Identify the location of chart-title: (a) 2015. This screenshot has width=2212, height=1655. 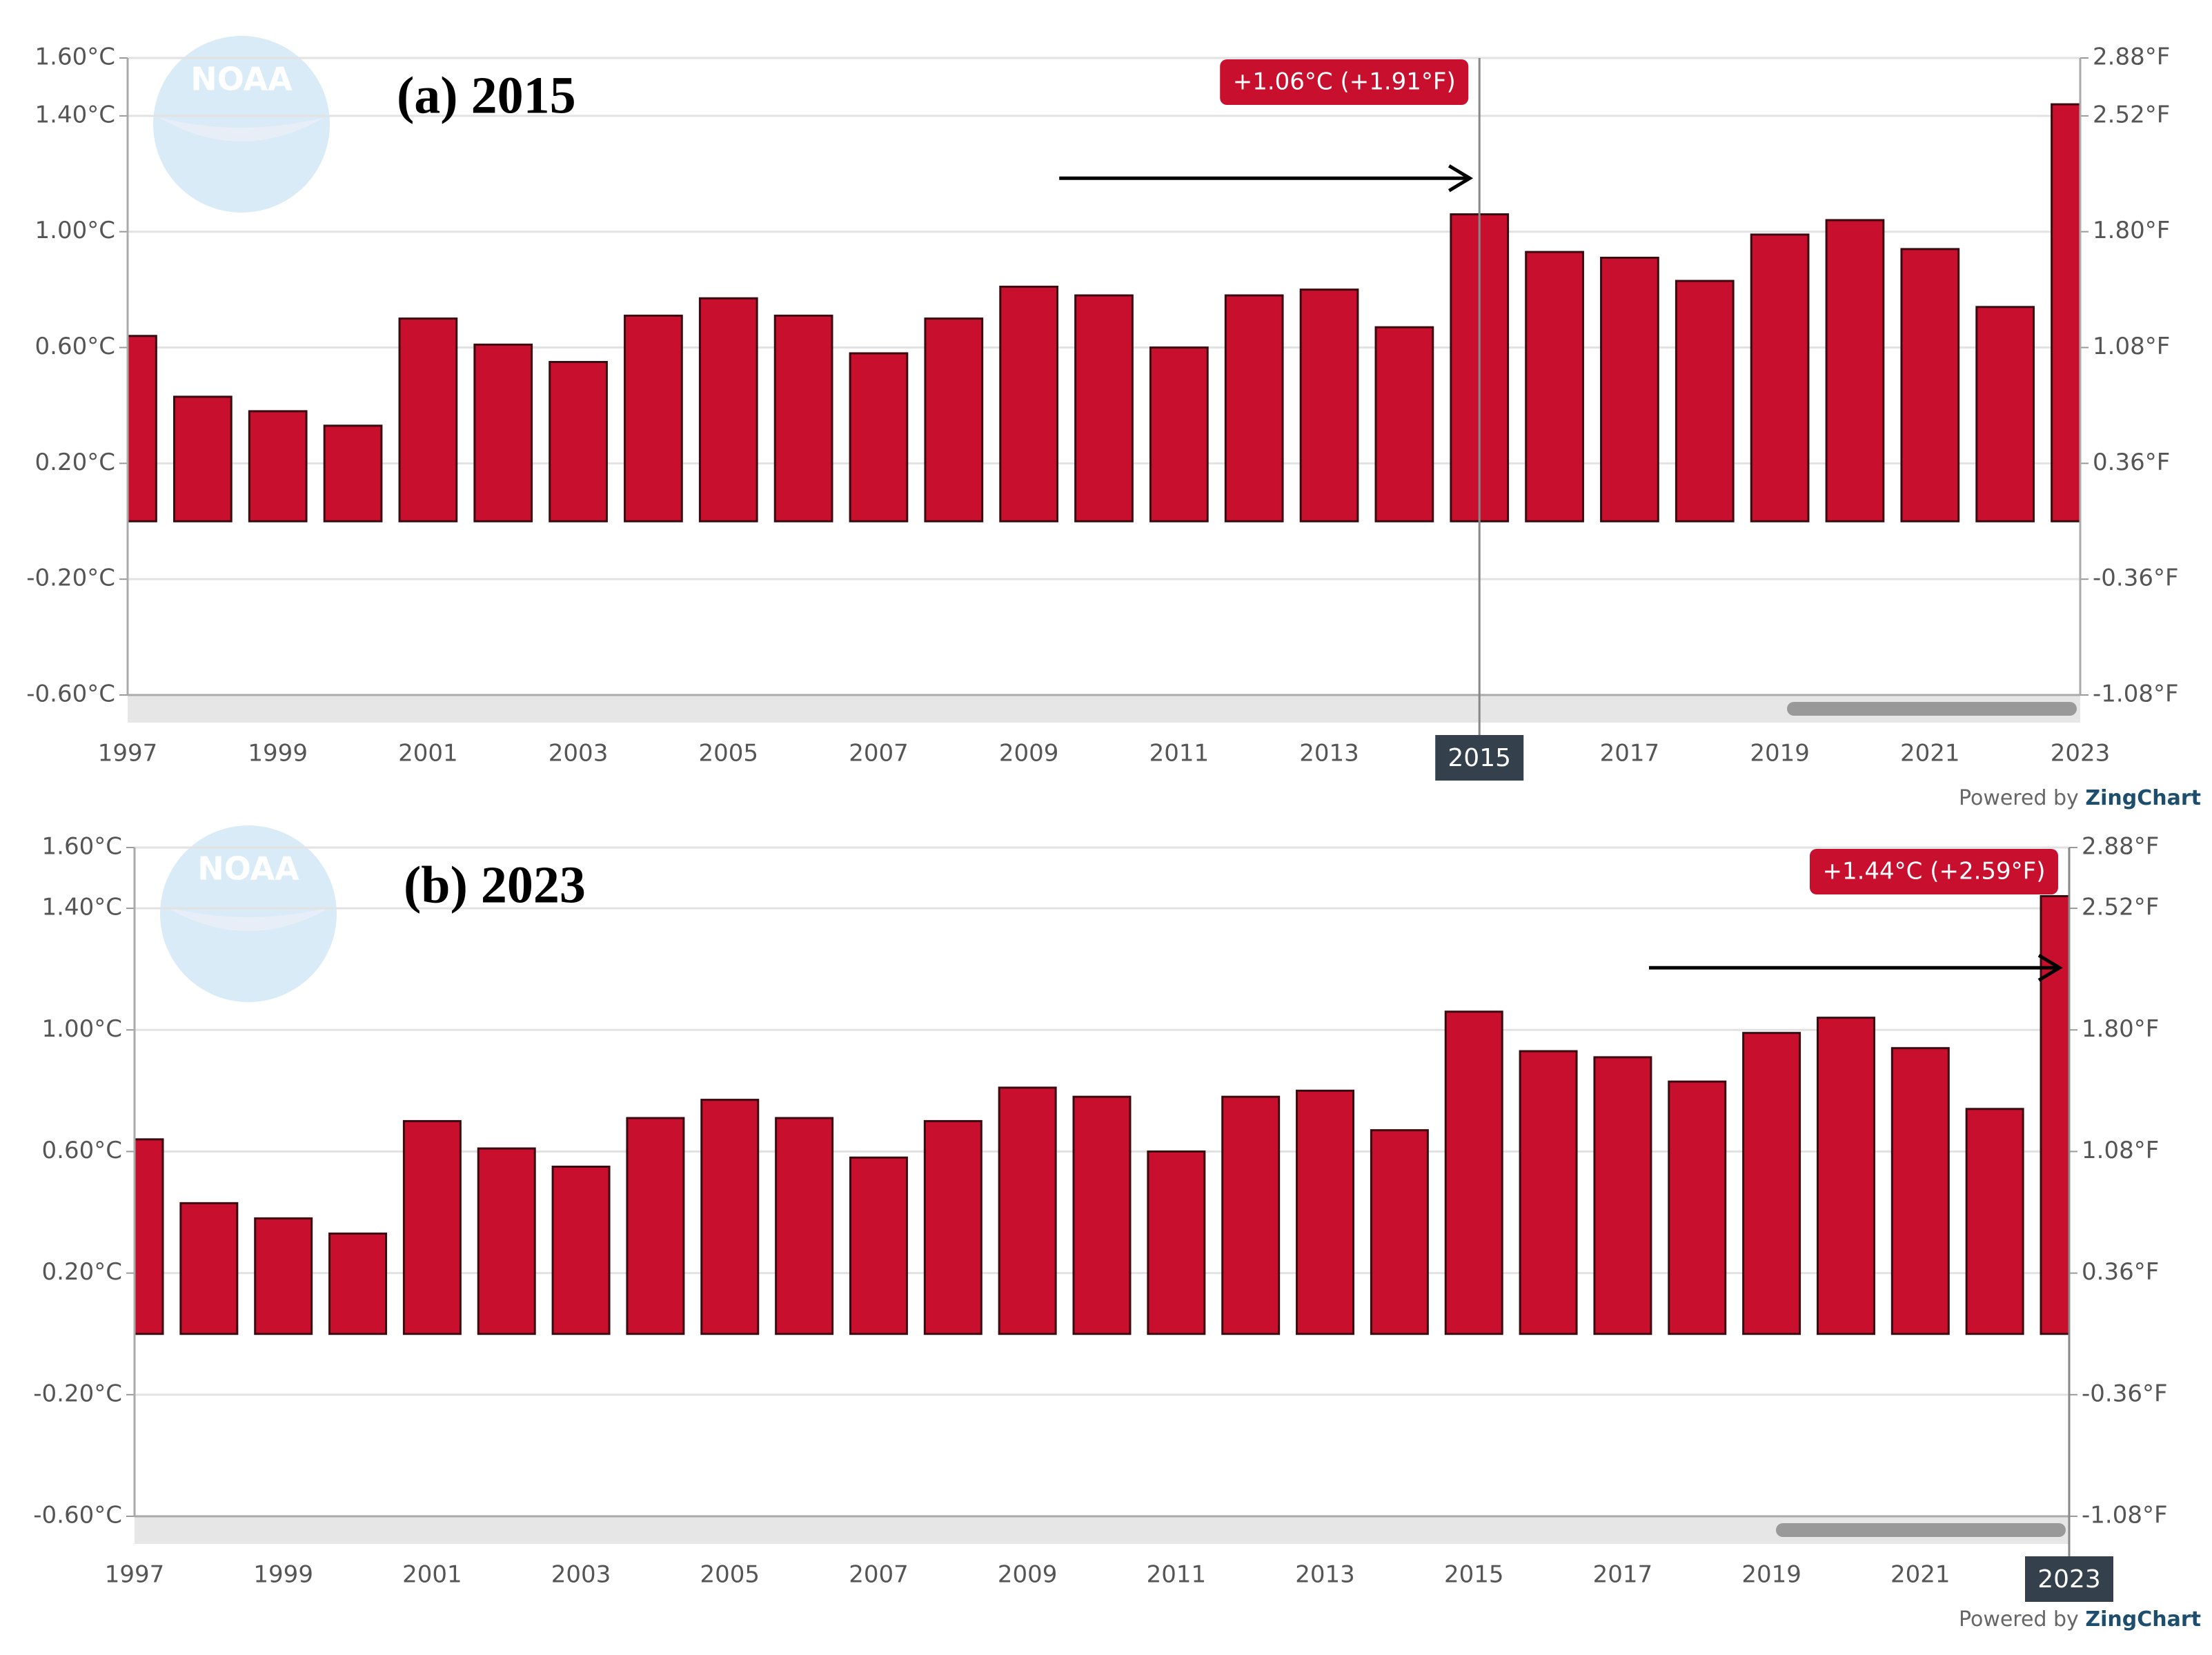
(487, 95).